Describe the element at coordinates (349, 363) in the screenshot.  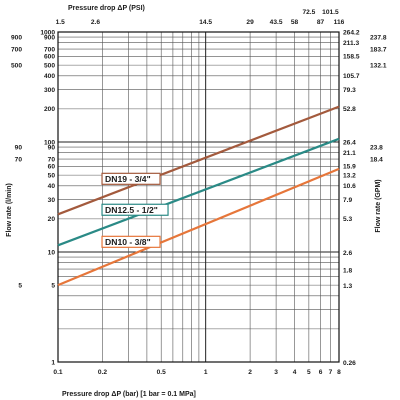
I see `right-tick-label: 0.26` at that location.